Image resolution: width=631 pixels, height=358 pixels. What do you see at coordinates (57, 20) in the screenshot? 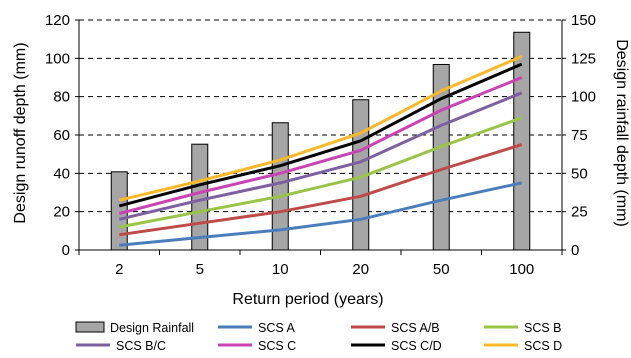
I see `y-tick-label: 120` at bounding box center [57, 20].